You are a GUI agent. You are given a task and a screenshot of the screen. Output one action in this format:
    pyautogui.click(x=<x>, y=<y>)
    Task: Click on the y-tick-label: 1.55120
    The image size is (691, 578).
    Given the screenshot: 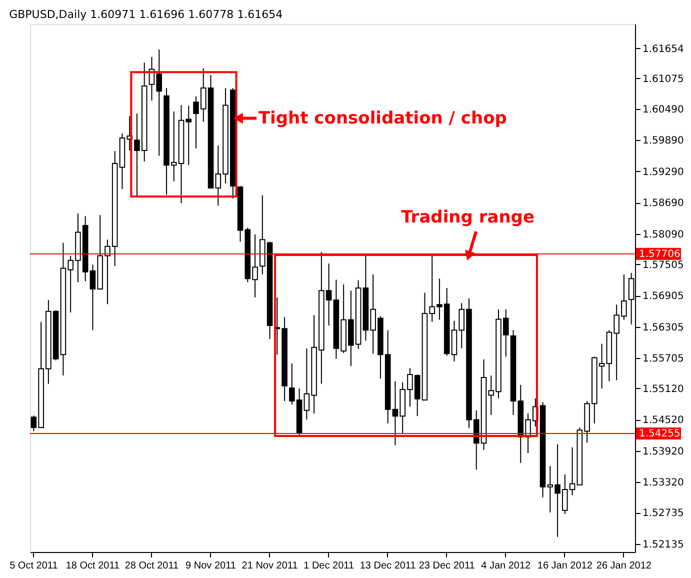 What is the action you would take?
    pyautogui.click(x=663, y=389)
    